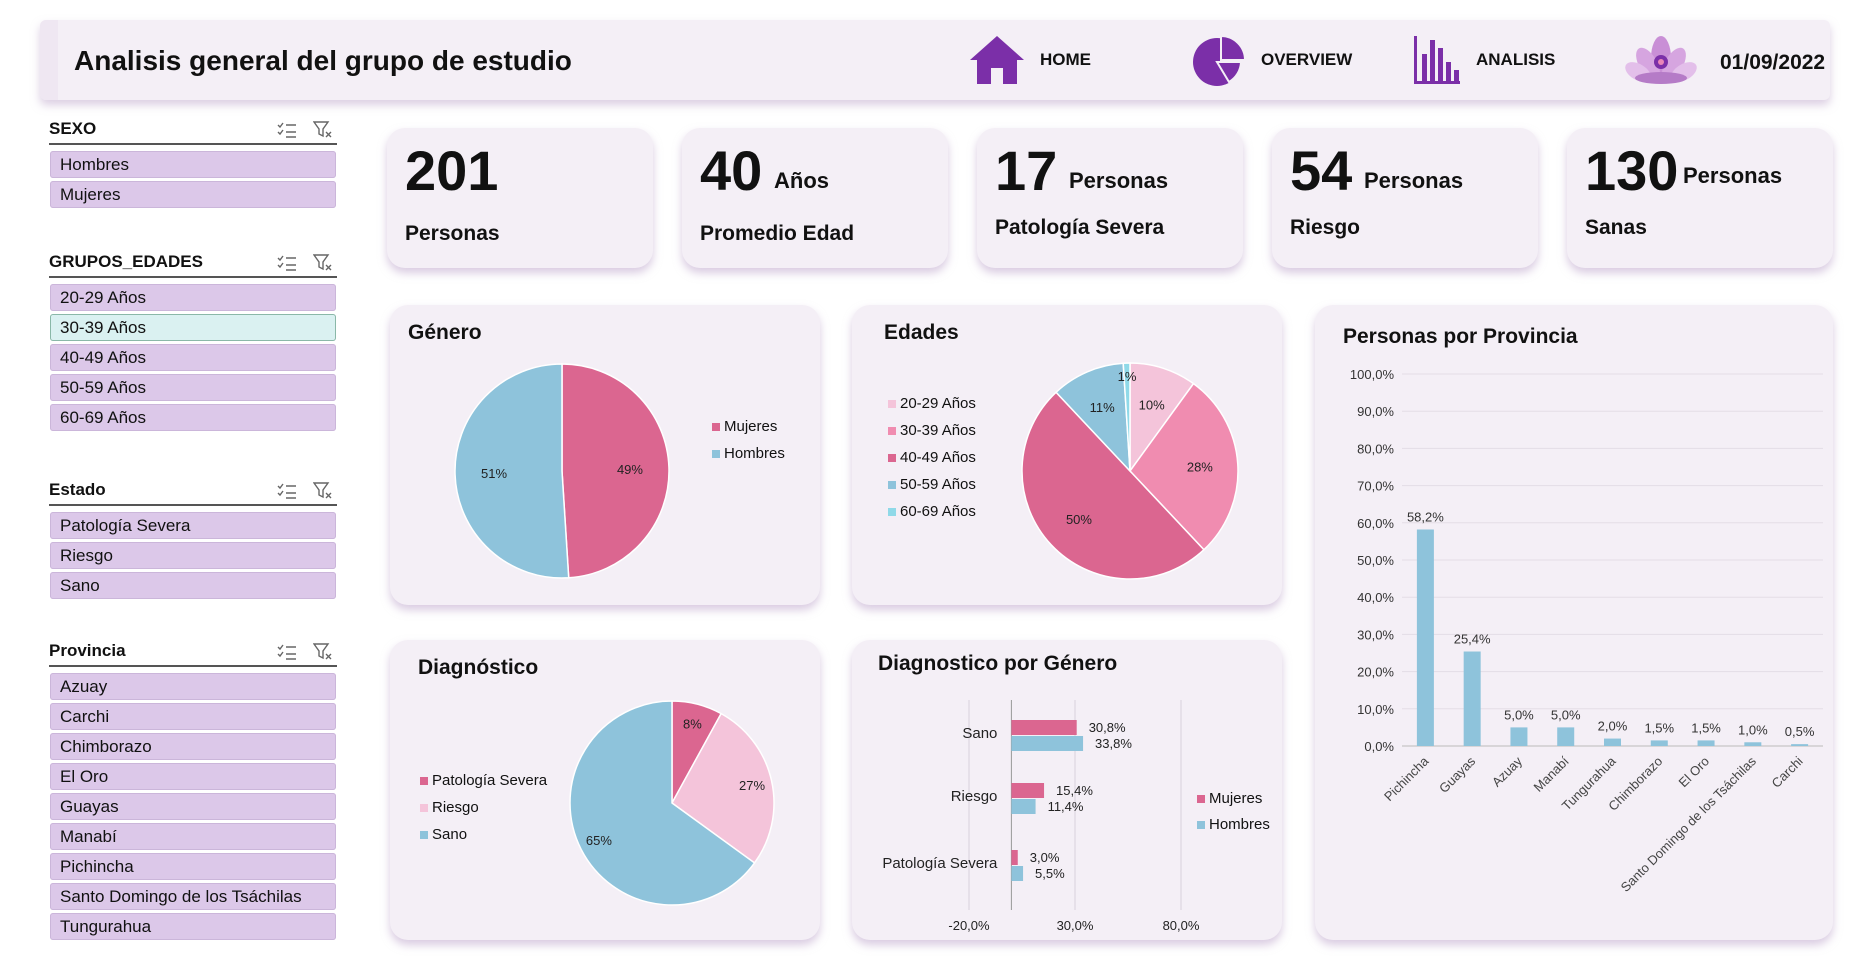  What do you see at coordinates (193, 746) in the screenshot?
I see `slicer-item: Chimborazo` at bounding box center [193, 746].